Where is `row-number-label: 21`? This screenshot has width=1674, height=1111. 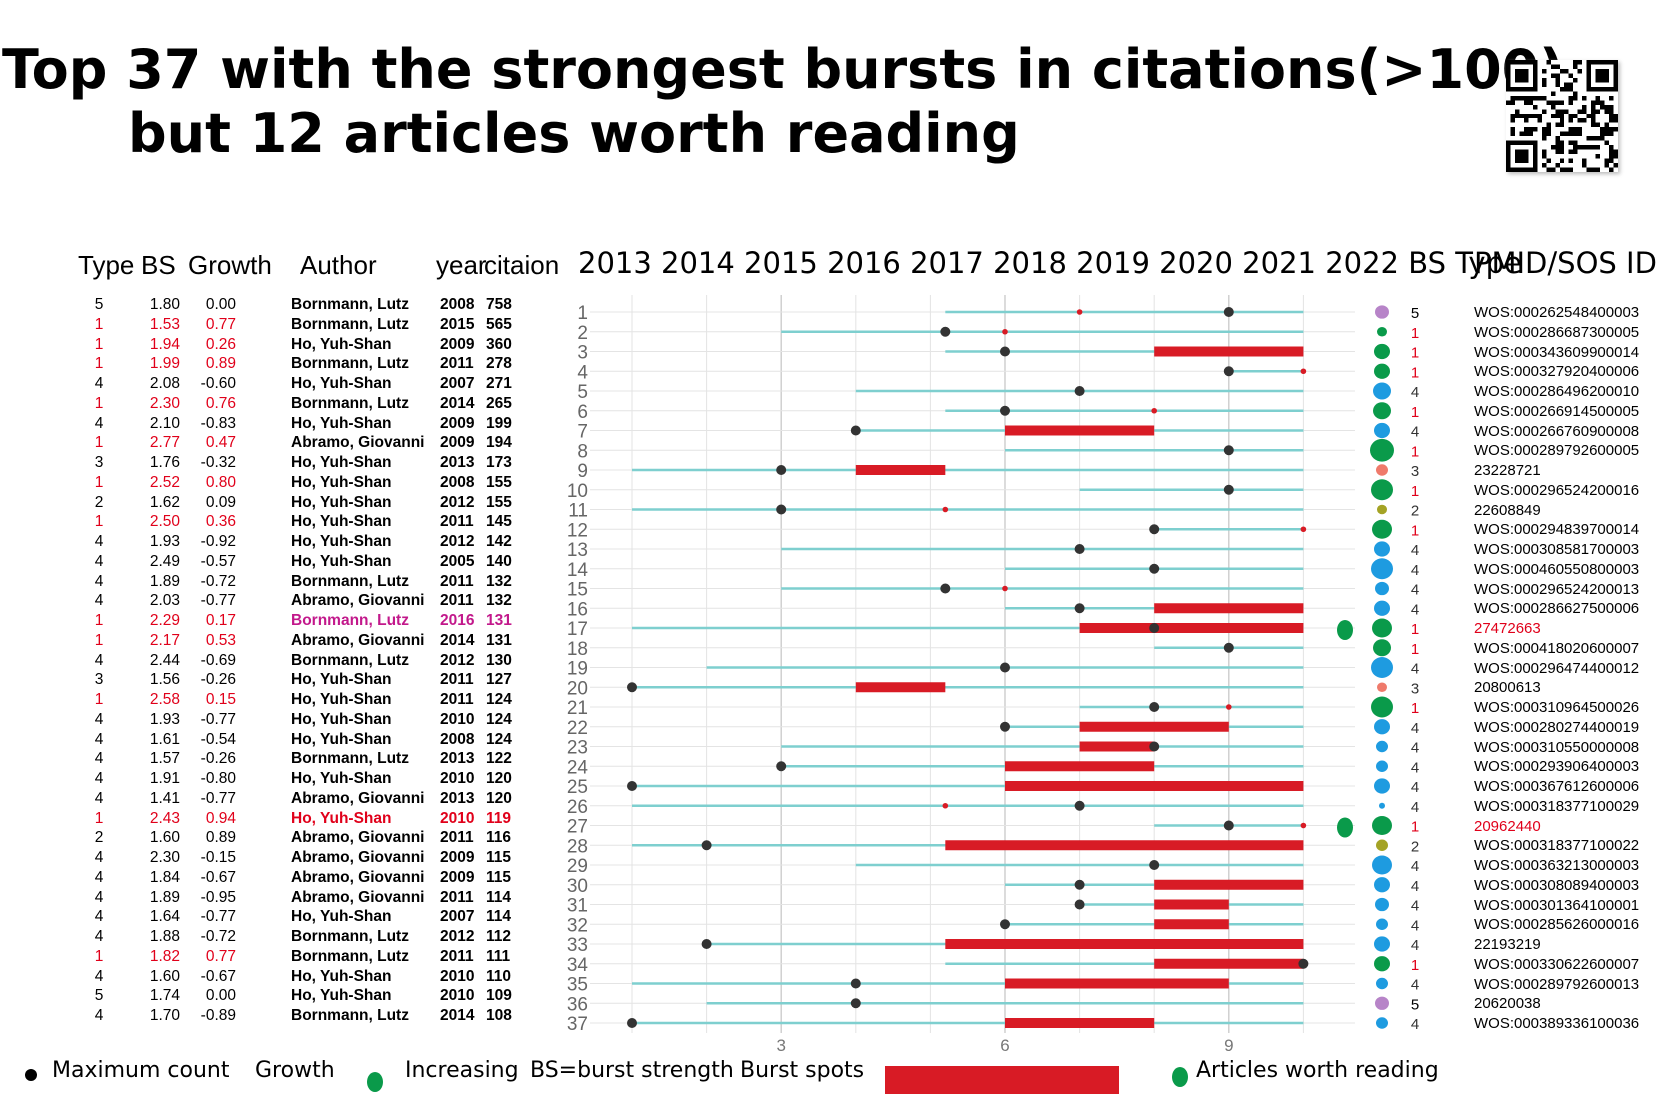 row-number-label: 21 is located at coordinates (577, 708).